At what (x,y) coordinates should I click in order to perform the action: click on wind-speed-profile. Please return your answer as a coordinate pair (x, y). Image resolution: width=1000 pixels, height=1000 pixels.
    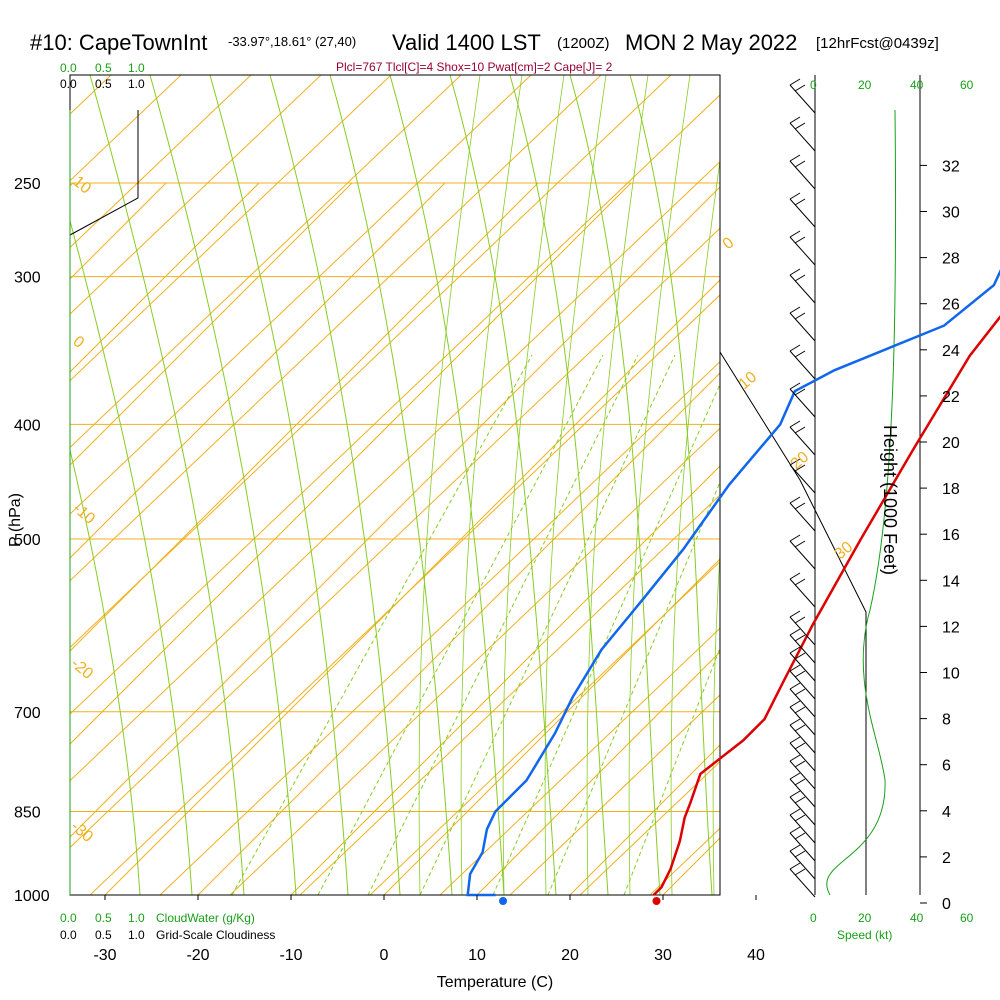
    Looking at the image, I should click on (861, 502).